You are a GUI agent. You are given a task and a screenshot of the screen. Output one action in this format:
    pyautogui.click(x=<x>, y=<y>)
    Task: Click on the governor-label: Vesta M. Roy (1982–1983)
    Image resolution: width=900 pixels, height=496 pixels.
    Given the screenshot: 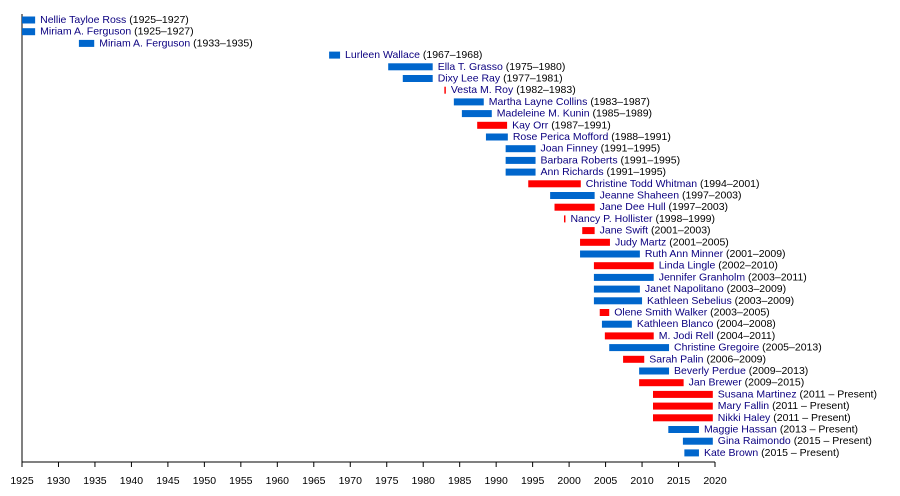 What is the action you would take?
    pyautogui.click(x=513, y=90)
    